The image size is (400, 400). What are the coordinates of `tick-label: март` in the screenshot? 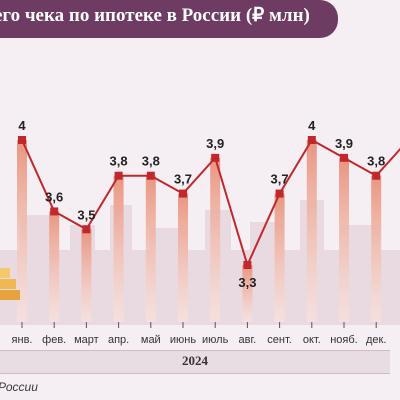 It's located at (86, 340).